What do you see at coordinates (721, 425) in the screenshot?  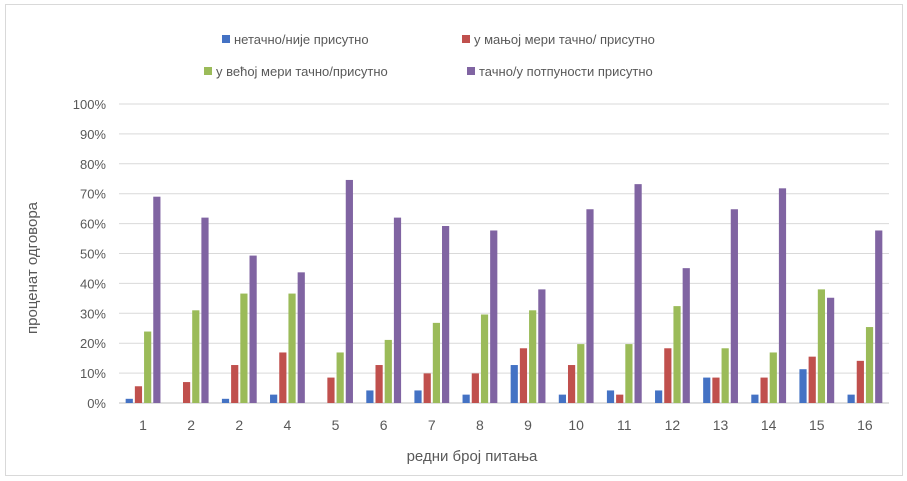 I see `x-tick-label: 13` at bounding box center [721, 425].